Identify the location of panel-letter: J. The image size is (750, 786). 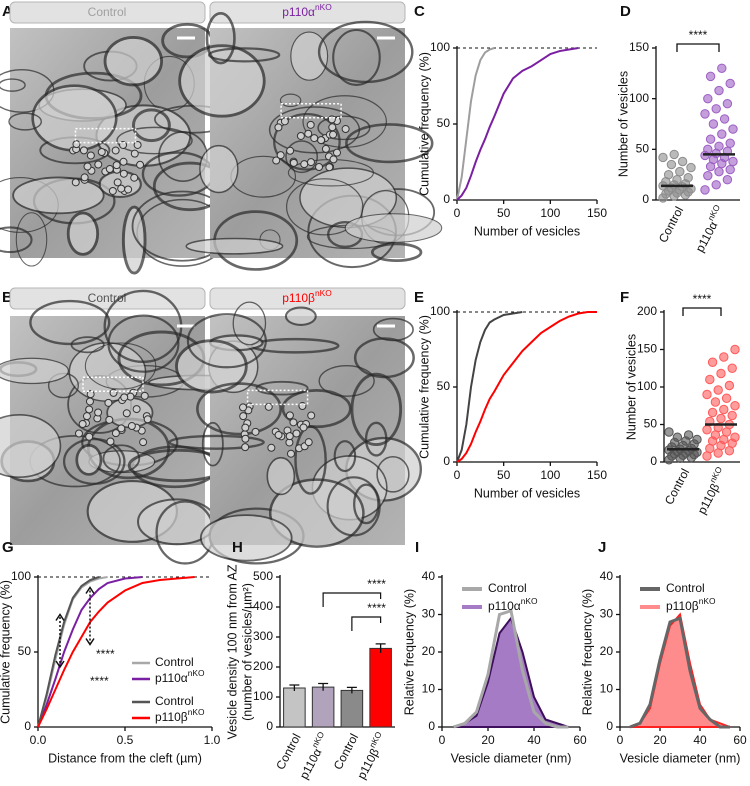
(602, 547).